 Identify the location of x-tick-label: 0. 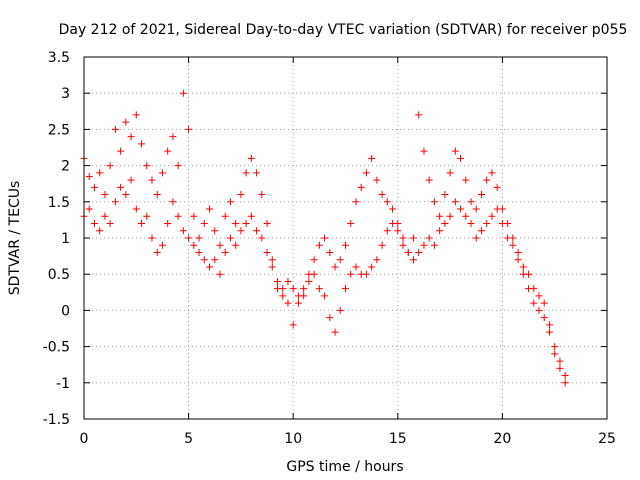
(84, 439).